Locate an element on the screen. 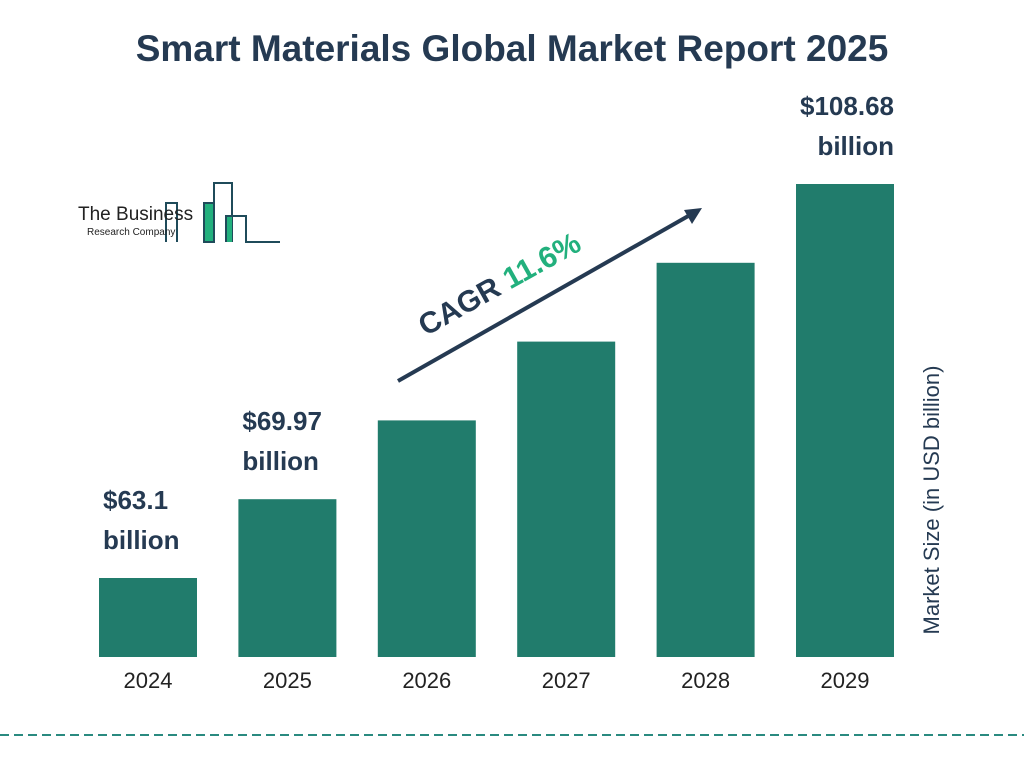 This screenshot has width=1024, height=768. bar-2026 is located at coordinates (426, 538).